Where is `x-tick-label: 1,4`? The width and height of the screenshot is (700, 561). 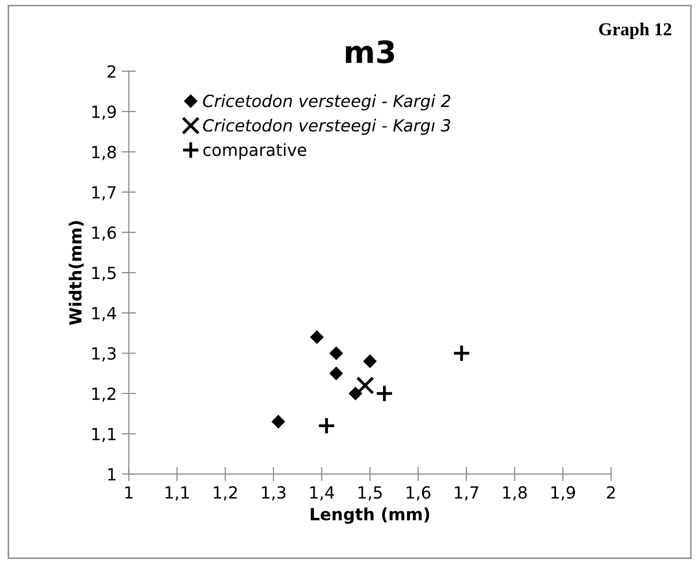
x-tick-label: 1,4 is located at coordinates (322, 493).